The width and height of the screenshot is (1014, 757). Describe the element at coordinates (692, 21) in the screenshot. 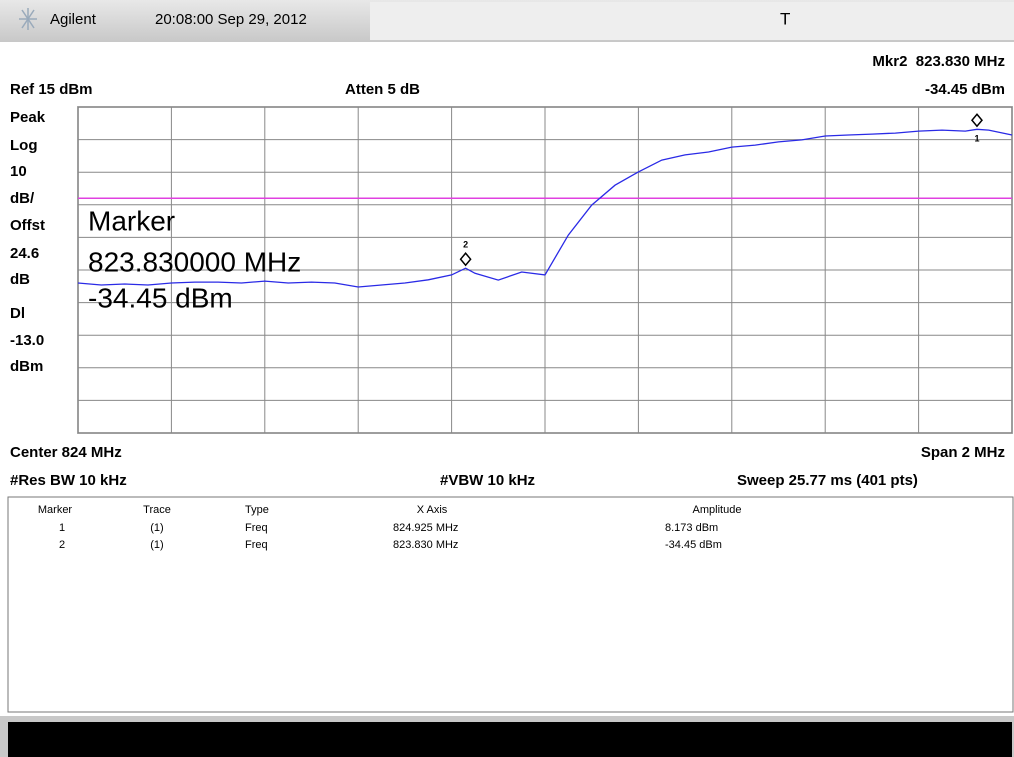

I see `title-bar-right` at that location.